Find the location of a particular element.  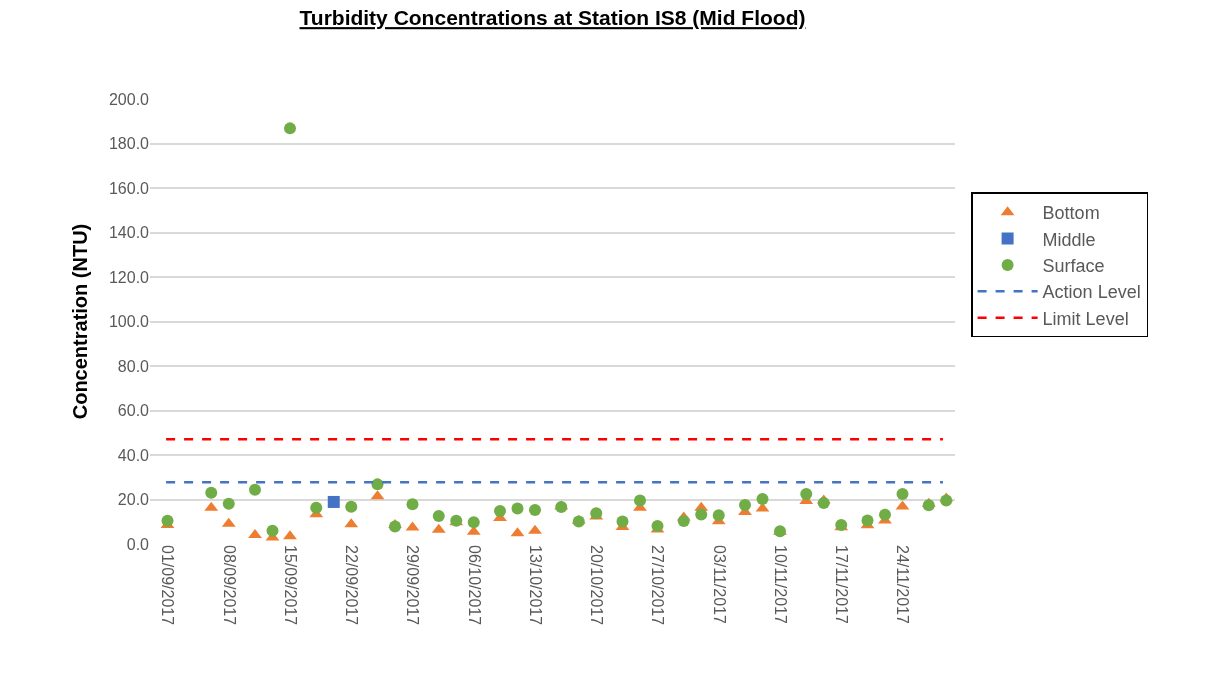

legend-label: Middle is located at coordinates (1069, 239).